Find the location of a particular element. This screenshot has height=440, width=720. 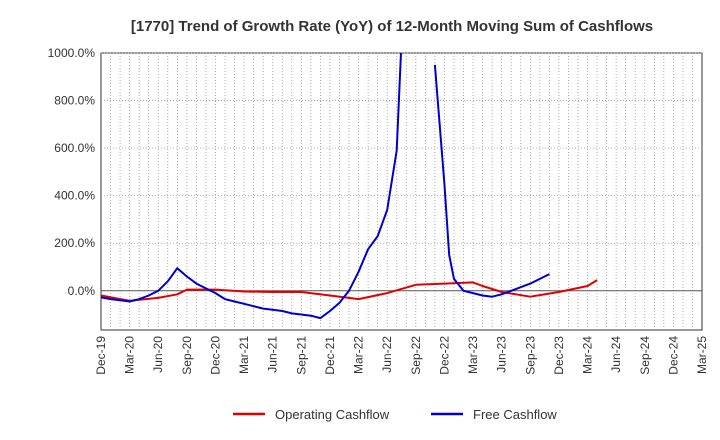

x-tick-label: Jun-24 is located at coordinates (616, 354).